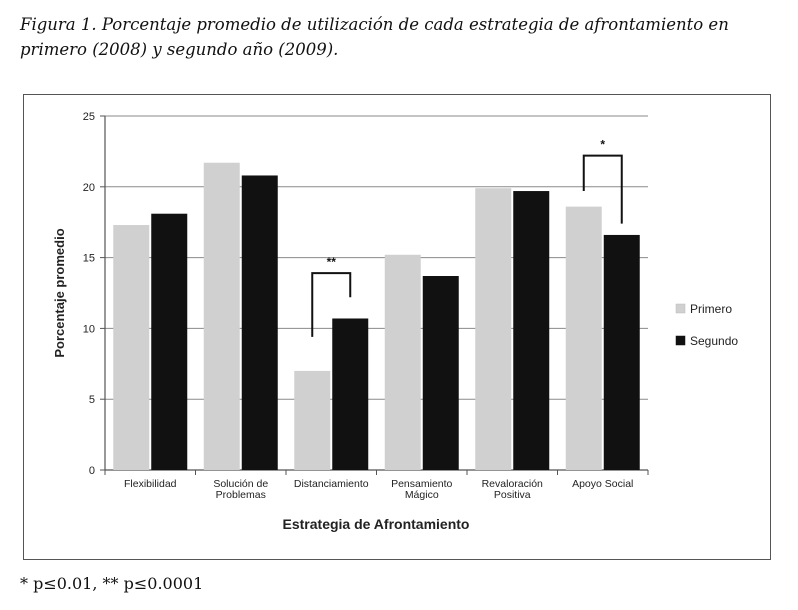 This screenshot has width=798, height=610. What do you see at coordinates (240, 484) in the screenshot?
I see `x-tick-label: Solución de` at bounding box center [240, 484].